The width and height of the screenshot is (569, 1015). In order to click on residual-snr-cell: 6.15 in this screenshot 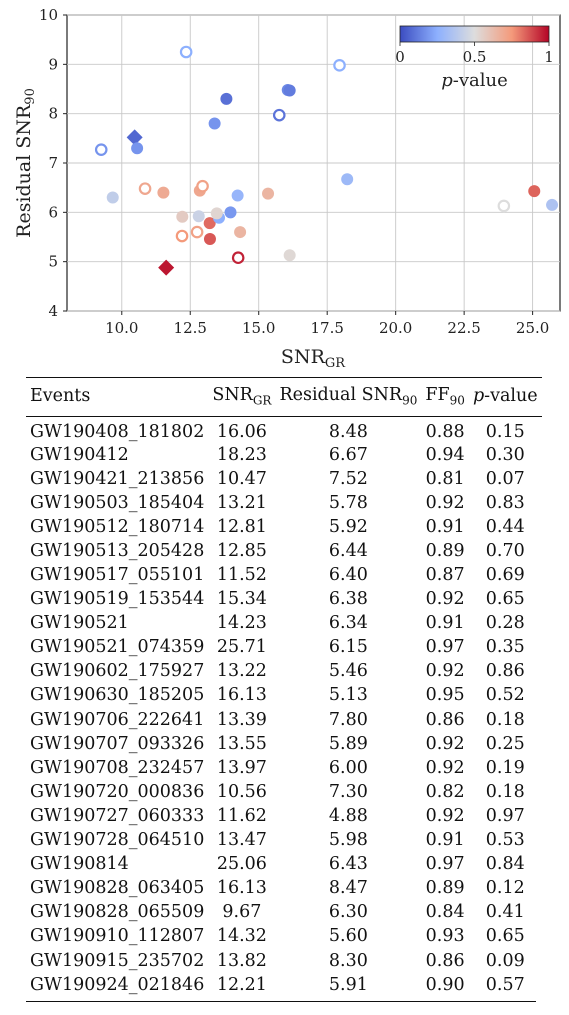, I will do `click(348, 647)`.